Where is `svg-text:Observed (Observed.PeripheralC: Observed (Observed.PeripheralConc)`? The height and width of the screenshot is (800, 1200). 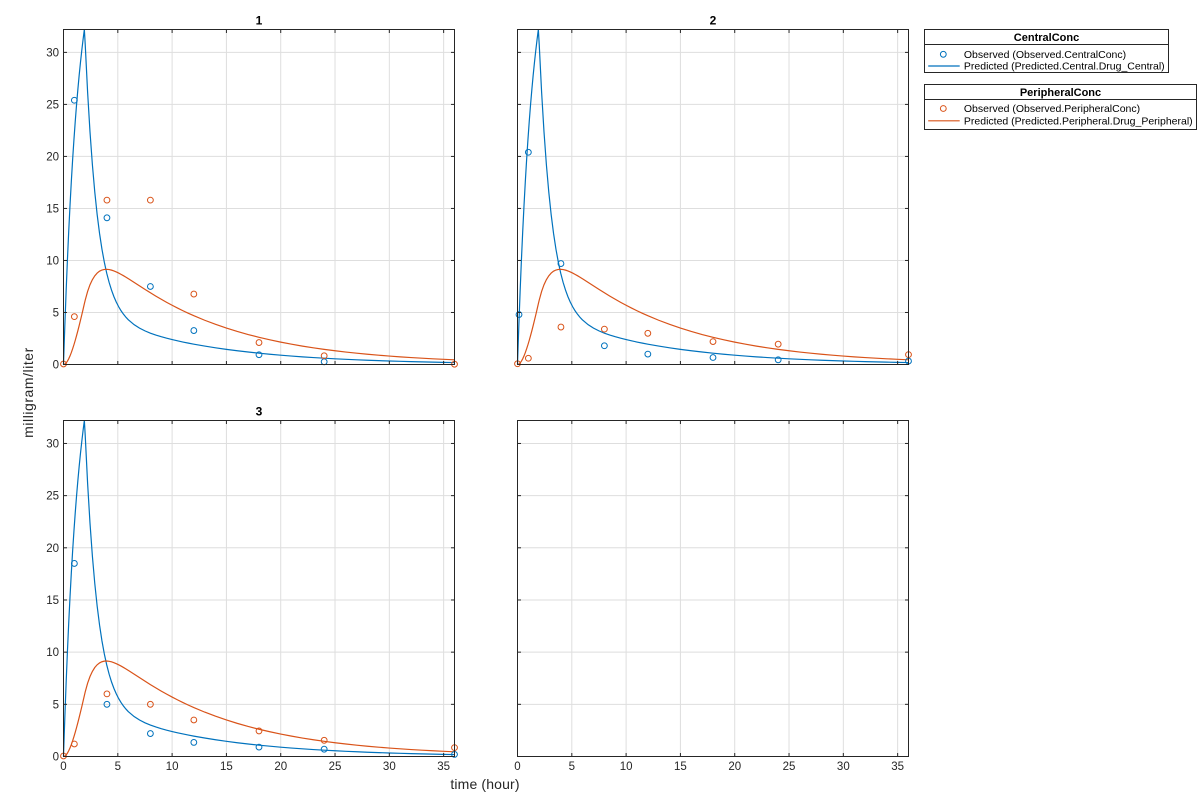
svg-text:Observed (Observed.PeripheralC: Observed (Observed.PeripheralConc) is located at coordinates (1052, 109).